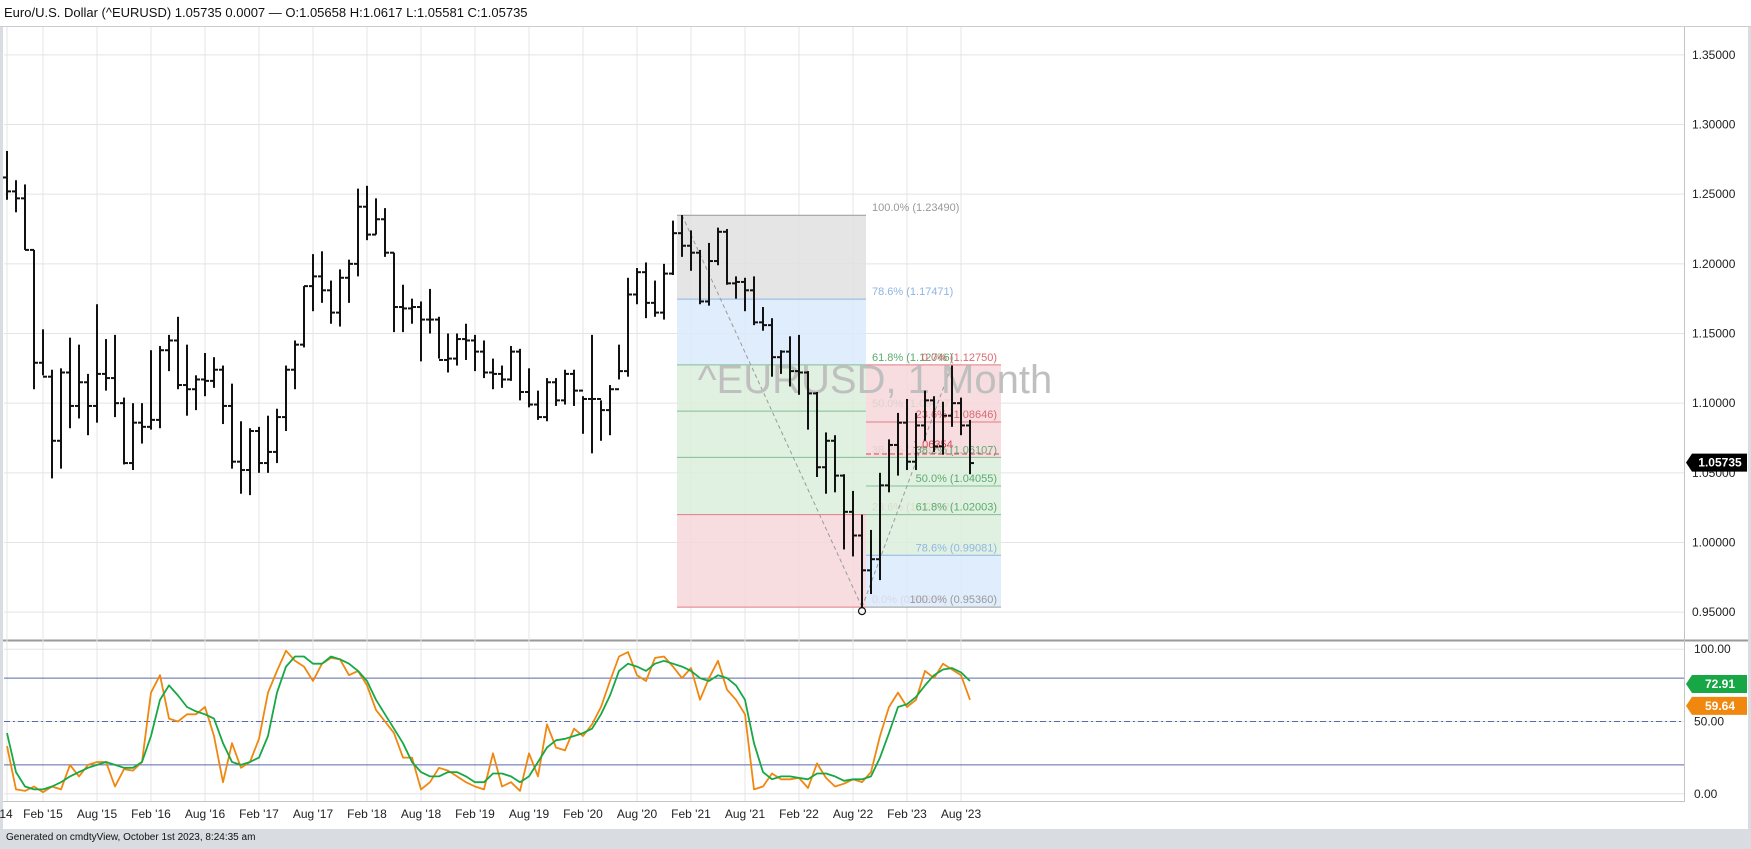  I want to click on time-tick-label: Aug '16, so click(205, 814).